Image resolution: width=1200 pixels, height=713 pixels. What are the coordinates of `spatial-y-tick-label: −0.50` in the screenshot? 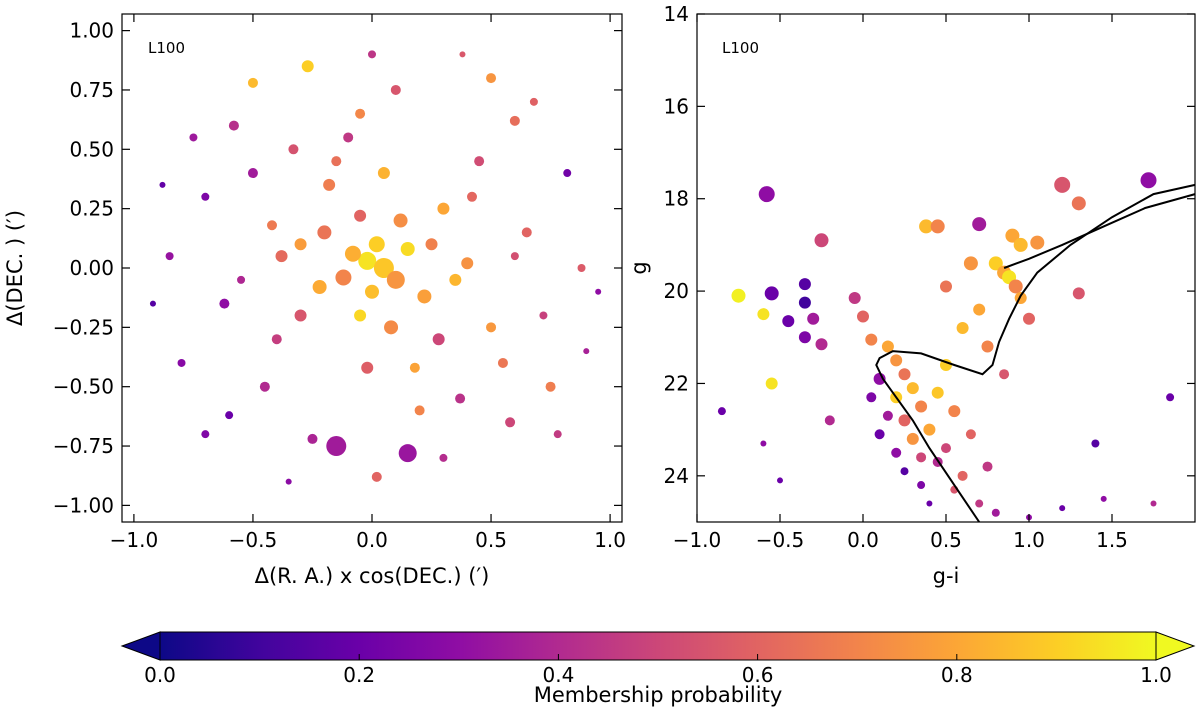 It's located at (83, 387).